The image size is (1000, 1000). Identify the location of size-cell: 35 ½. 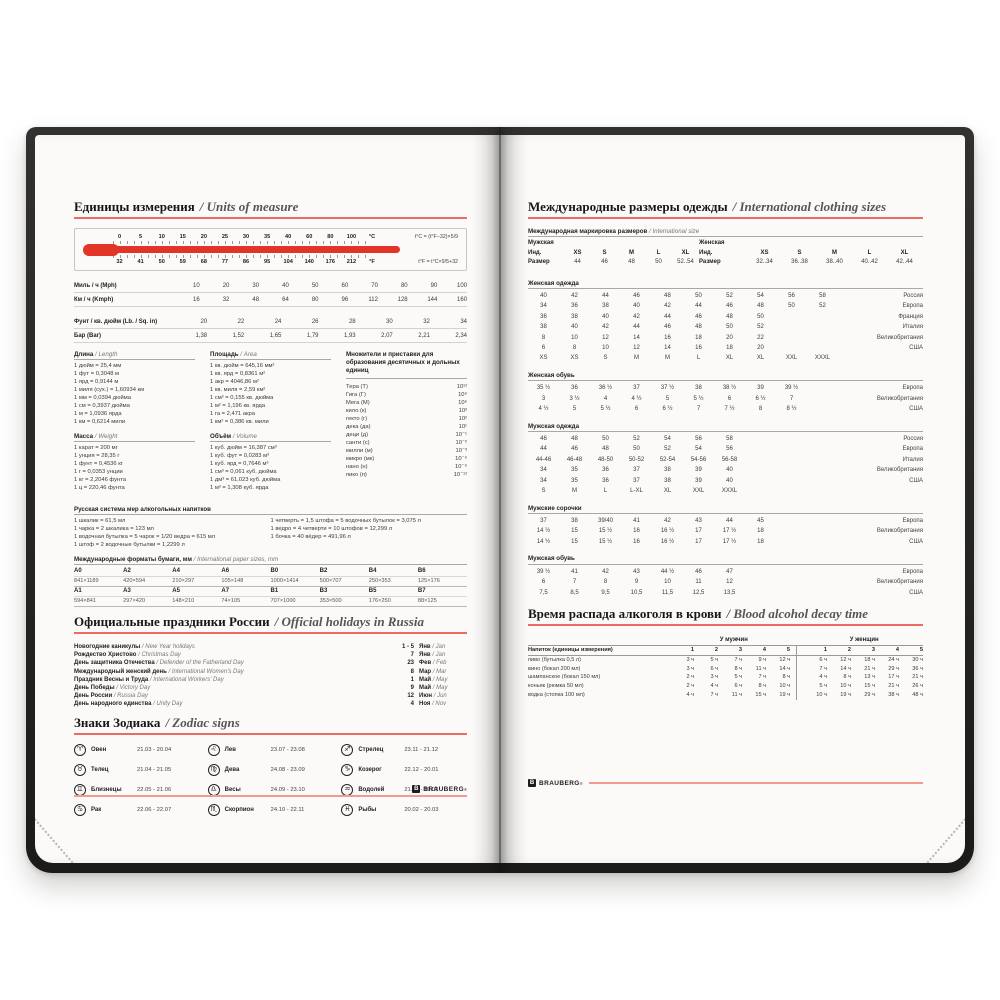
(543, 388).